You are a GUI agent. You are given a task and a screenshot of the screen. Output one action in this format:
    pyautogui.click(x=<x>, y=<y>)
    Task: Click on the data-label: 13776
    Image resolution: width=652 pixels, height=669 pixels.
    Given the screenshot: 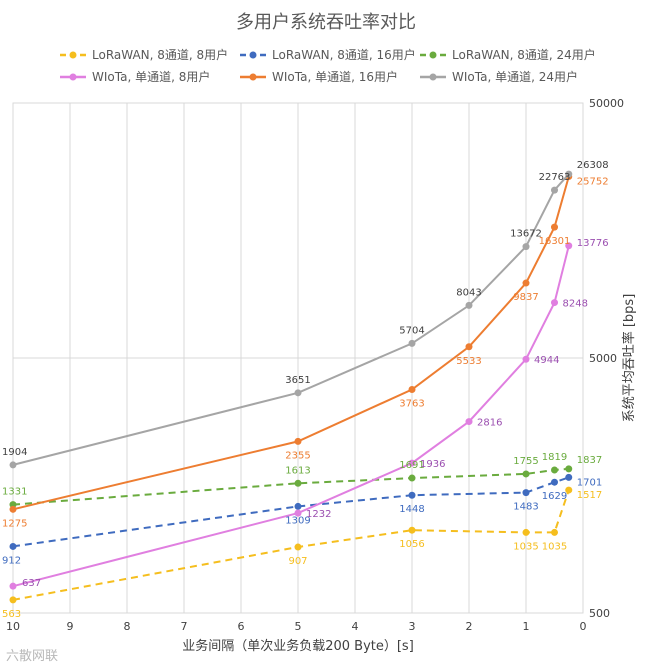 What is the action you would take?
    pyautogui.click(x=593, y=243)
    